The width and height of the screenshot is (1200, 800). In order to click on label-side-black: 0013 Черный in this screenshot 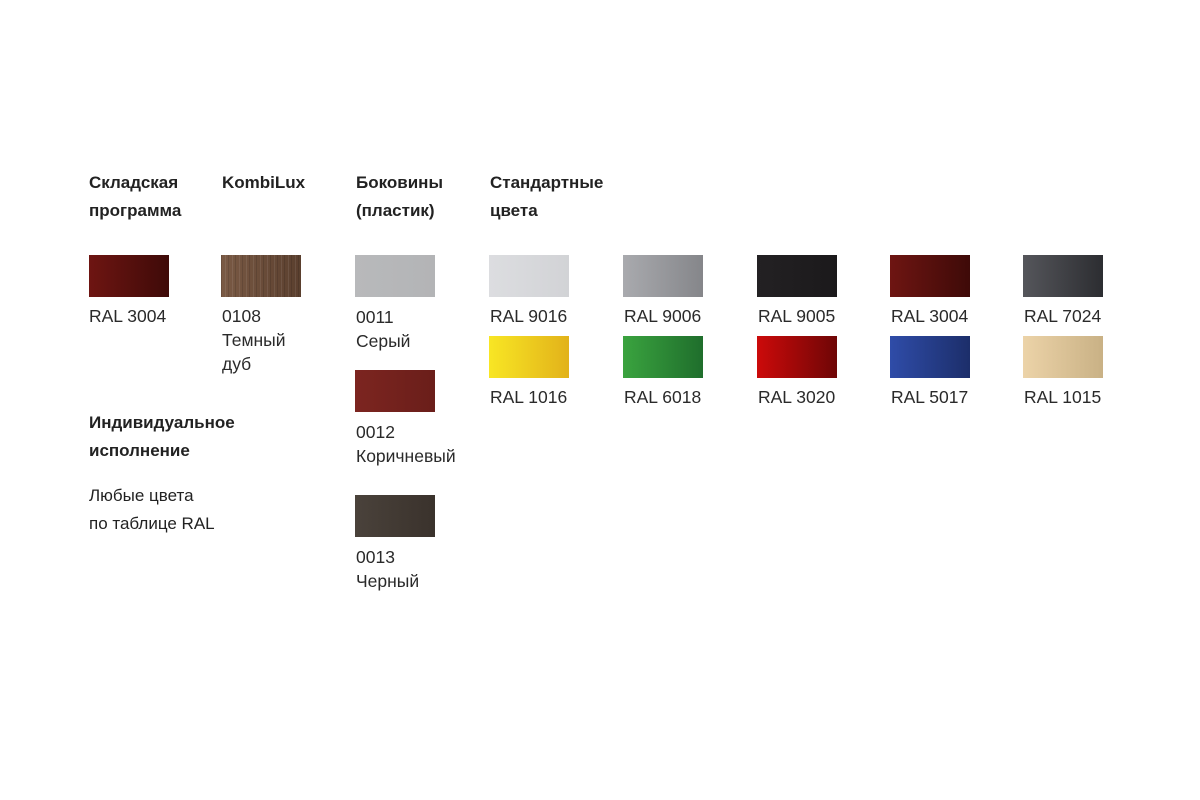, I will do `click(388, 569)`.